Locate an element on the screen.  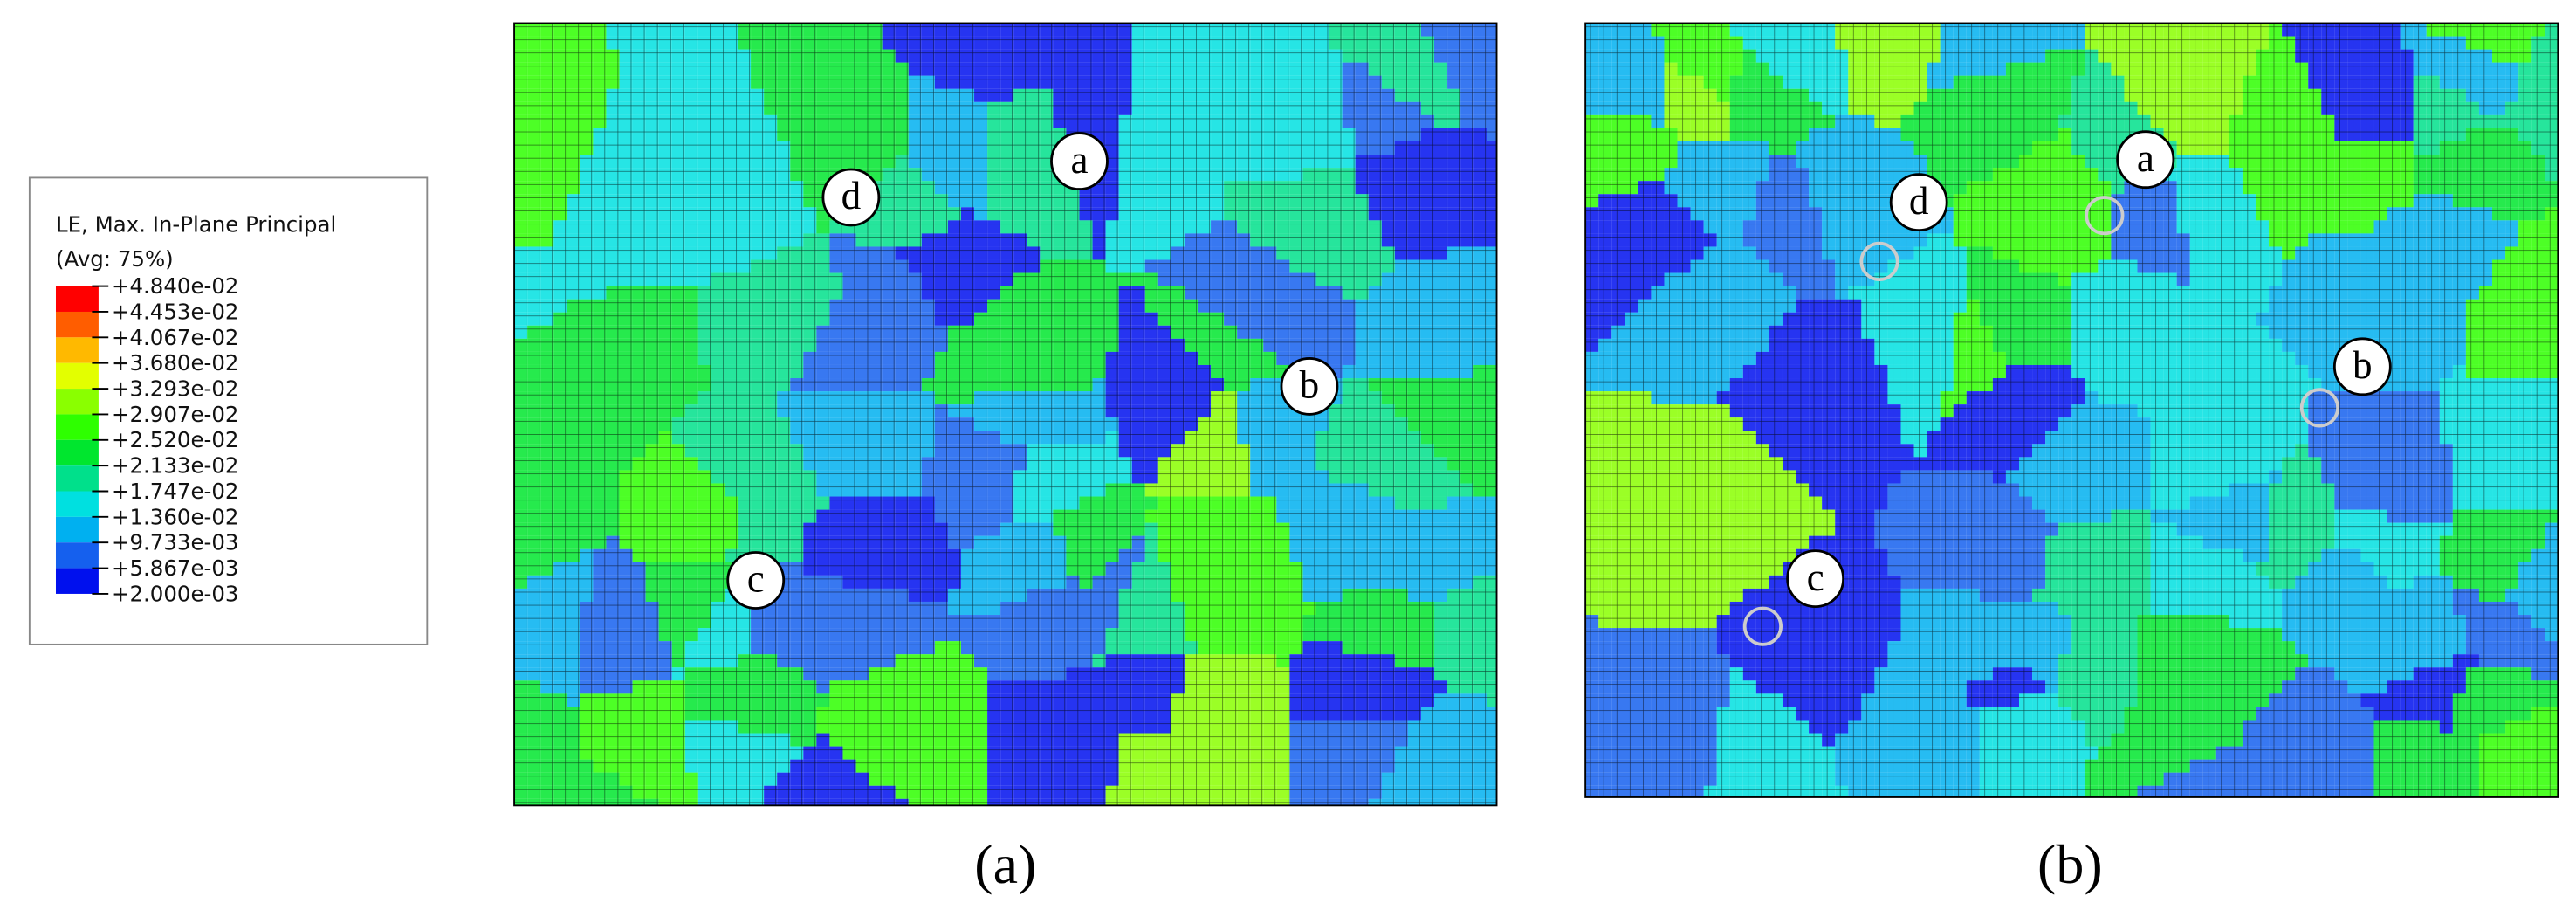
legend-label: +1.747e-02 is located at coordinates (175, 492).